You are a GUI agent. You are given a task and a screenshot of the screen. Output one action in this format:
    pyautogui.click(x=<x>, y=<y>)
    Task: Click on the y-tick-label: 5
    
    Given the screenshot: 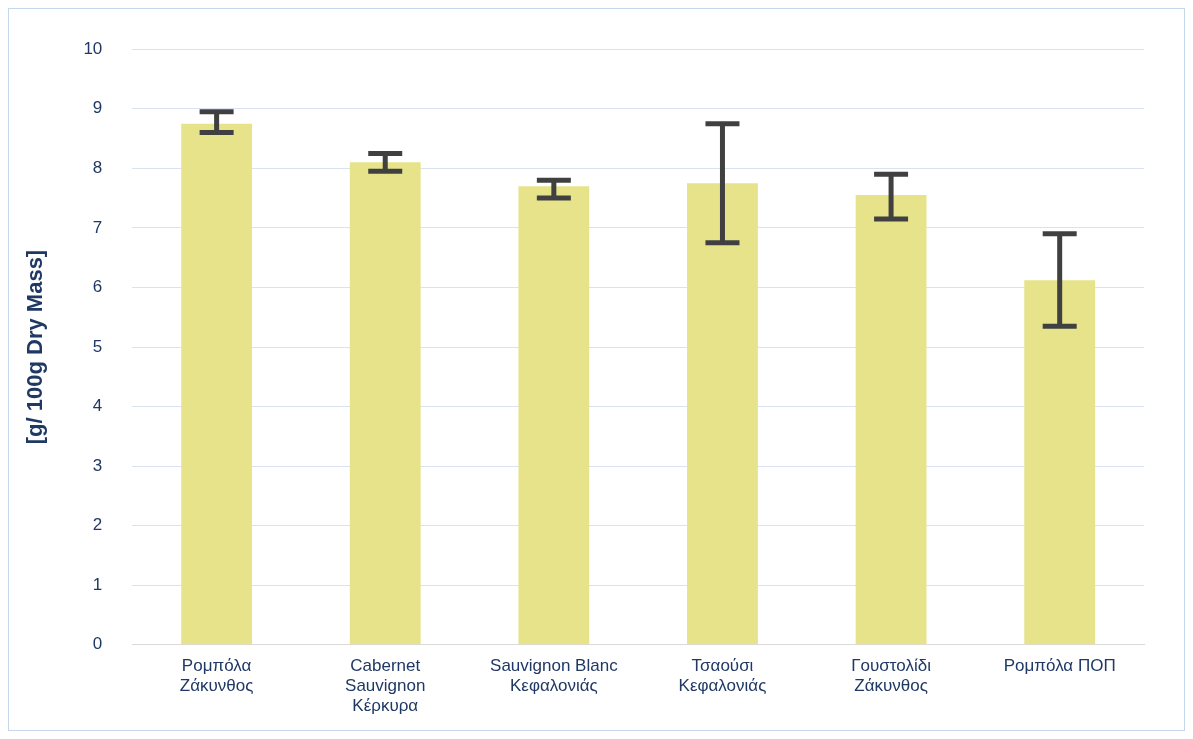 What is the action you would take?
    pyautogui.click(x=97, y=346)
    